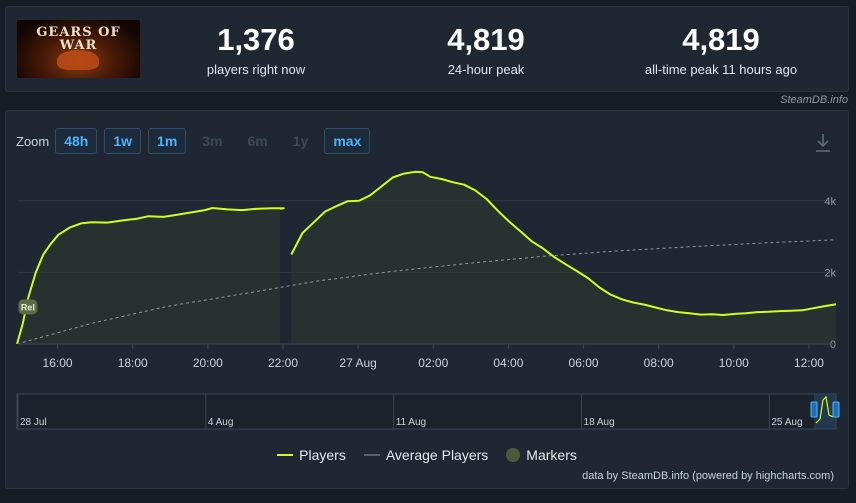 This screenshot has width=856, height=503. I want to click on y-tick-label: 2k, so click(830, 273).